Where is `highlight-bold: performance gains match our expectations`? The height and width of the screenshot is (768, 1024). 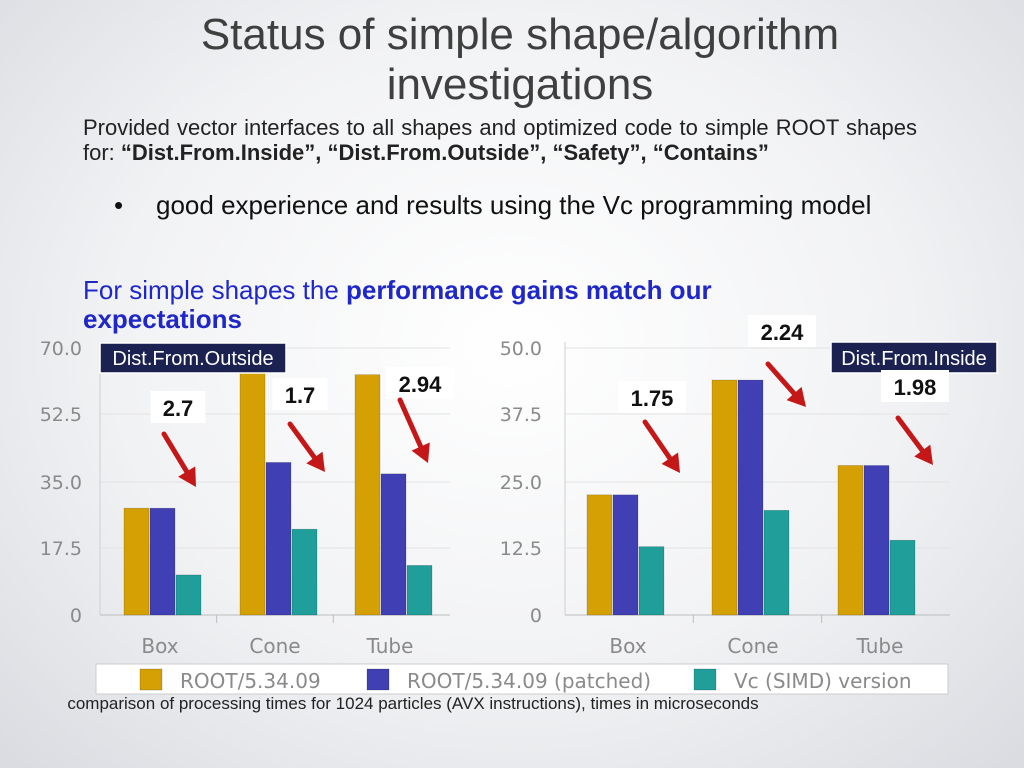 highlight-bold: performance gains match our expectations is located at coordinates (397, 304).